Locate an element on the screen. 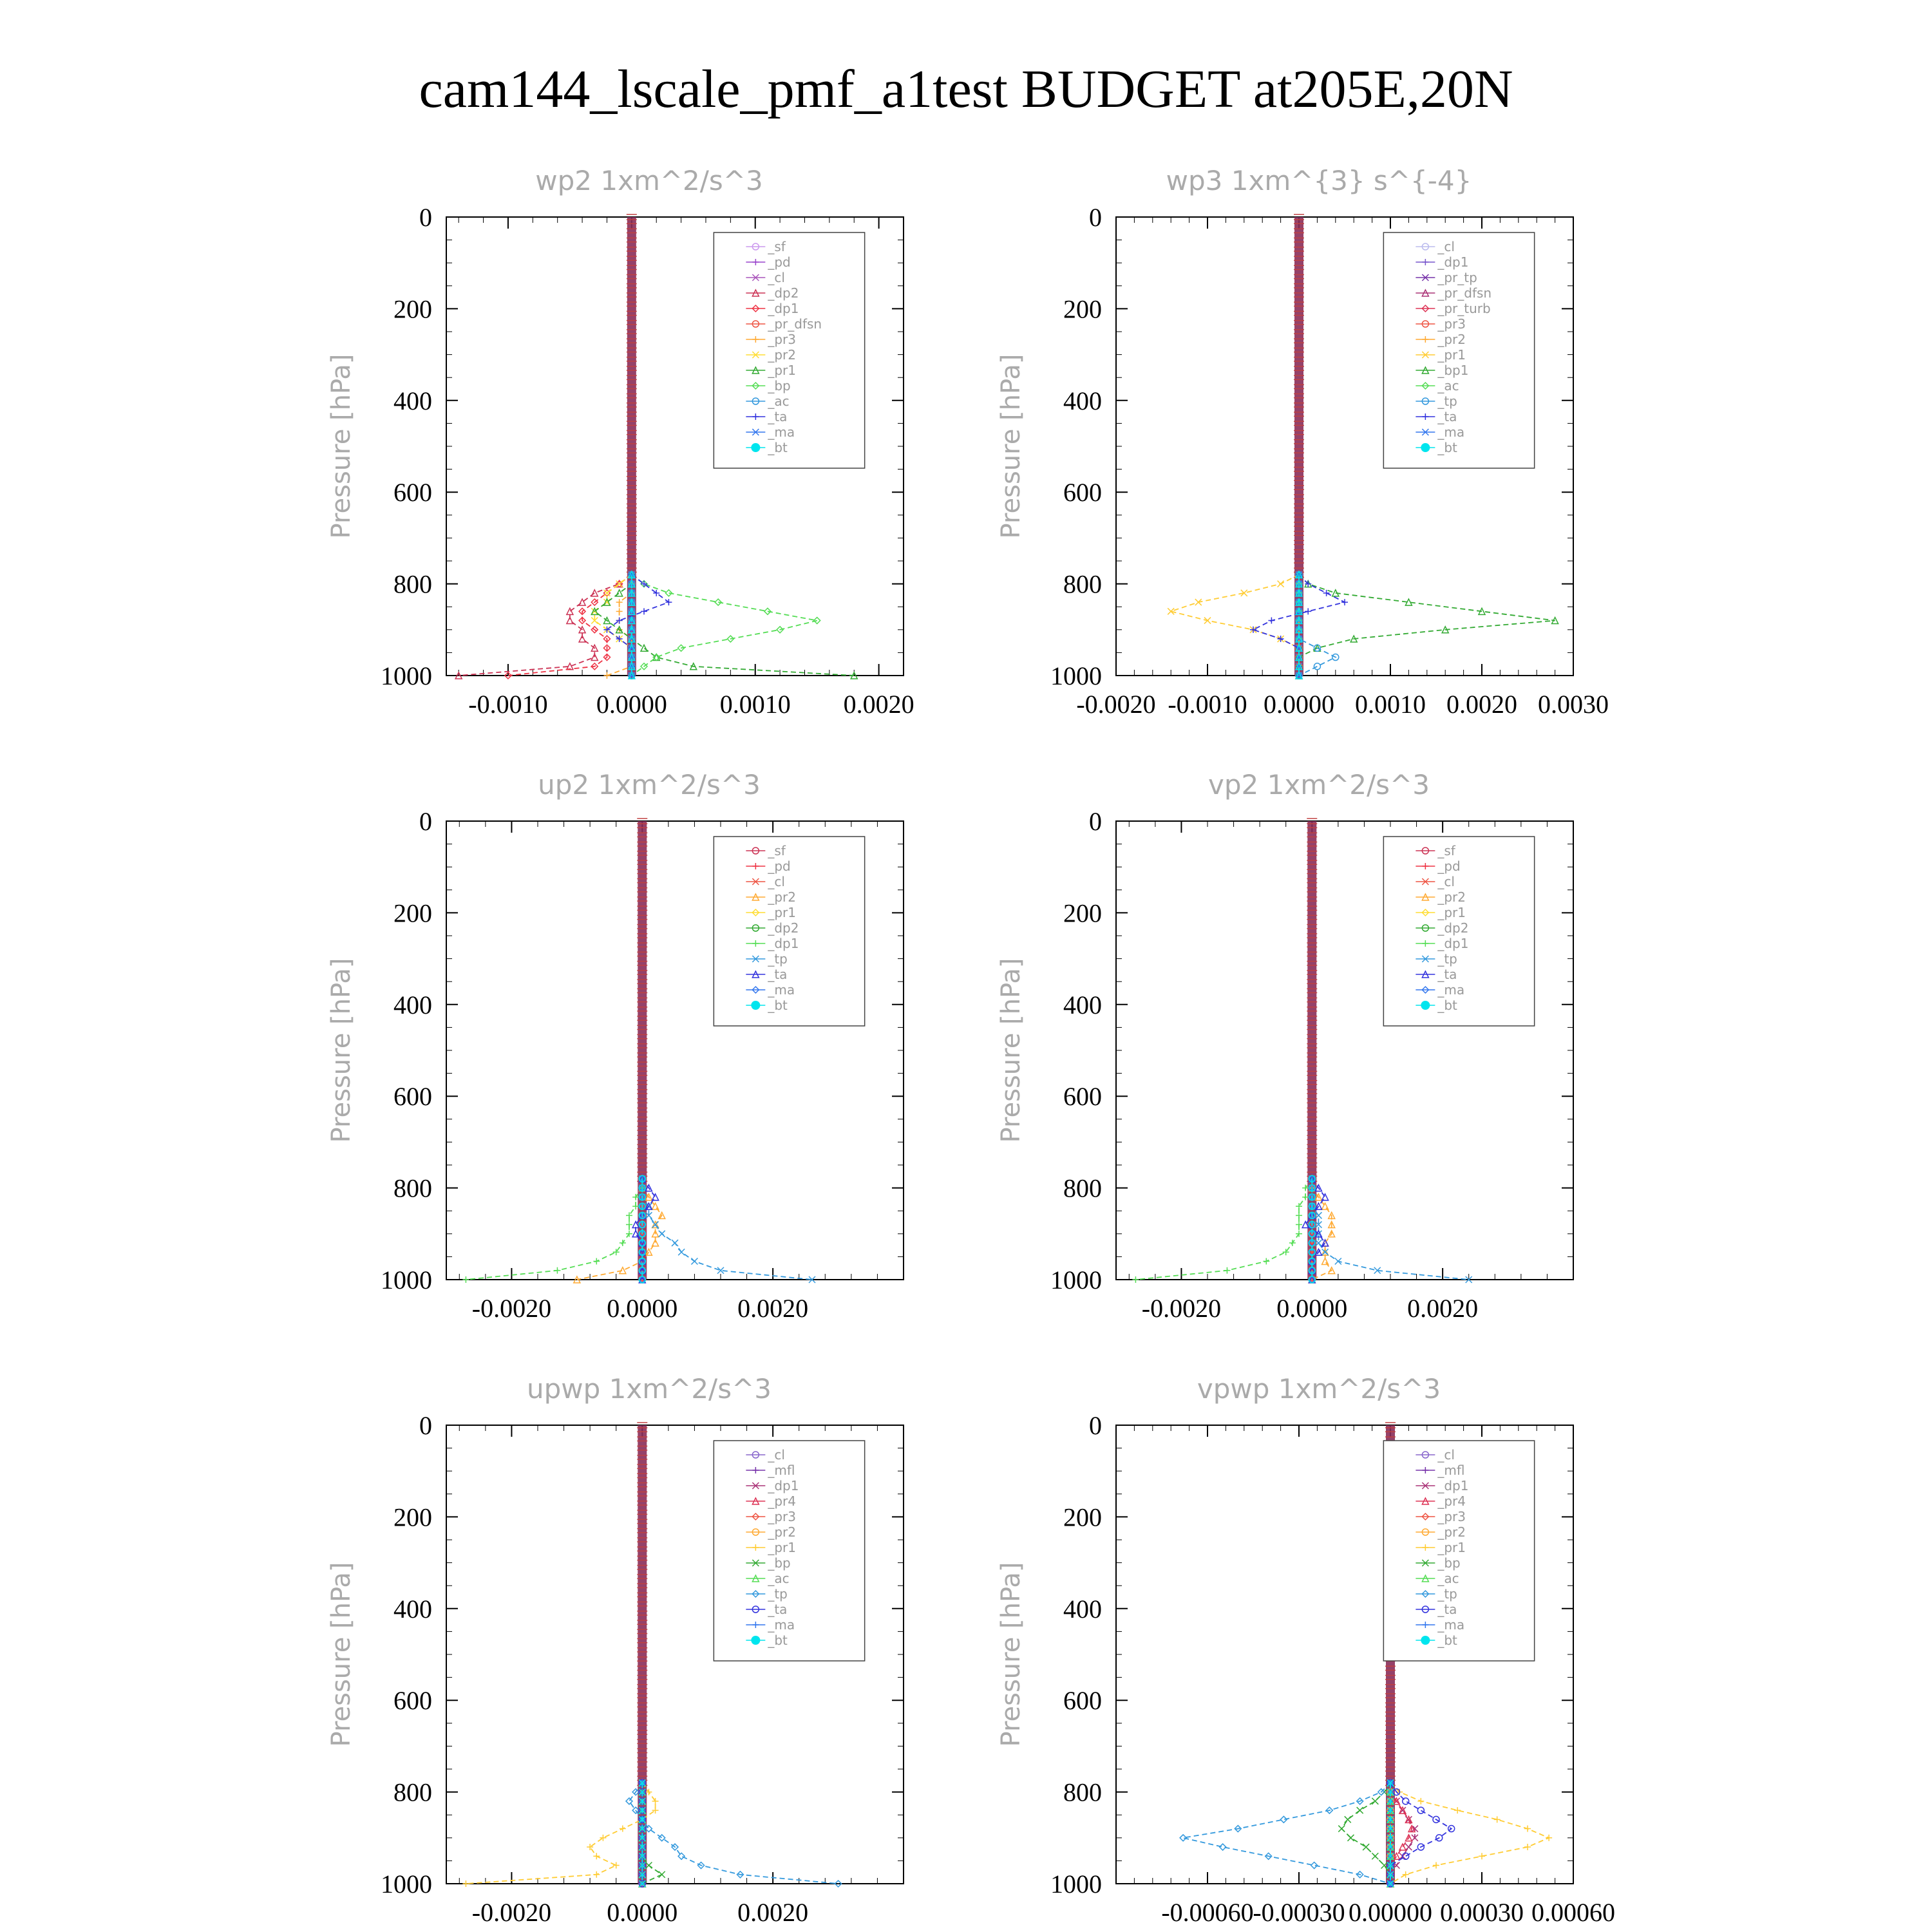 This screenshot has width=1932, height=1932. series-ma is located at coordinates (642, 1229).